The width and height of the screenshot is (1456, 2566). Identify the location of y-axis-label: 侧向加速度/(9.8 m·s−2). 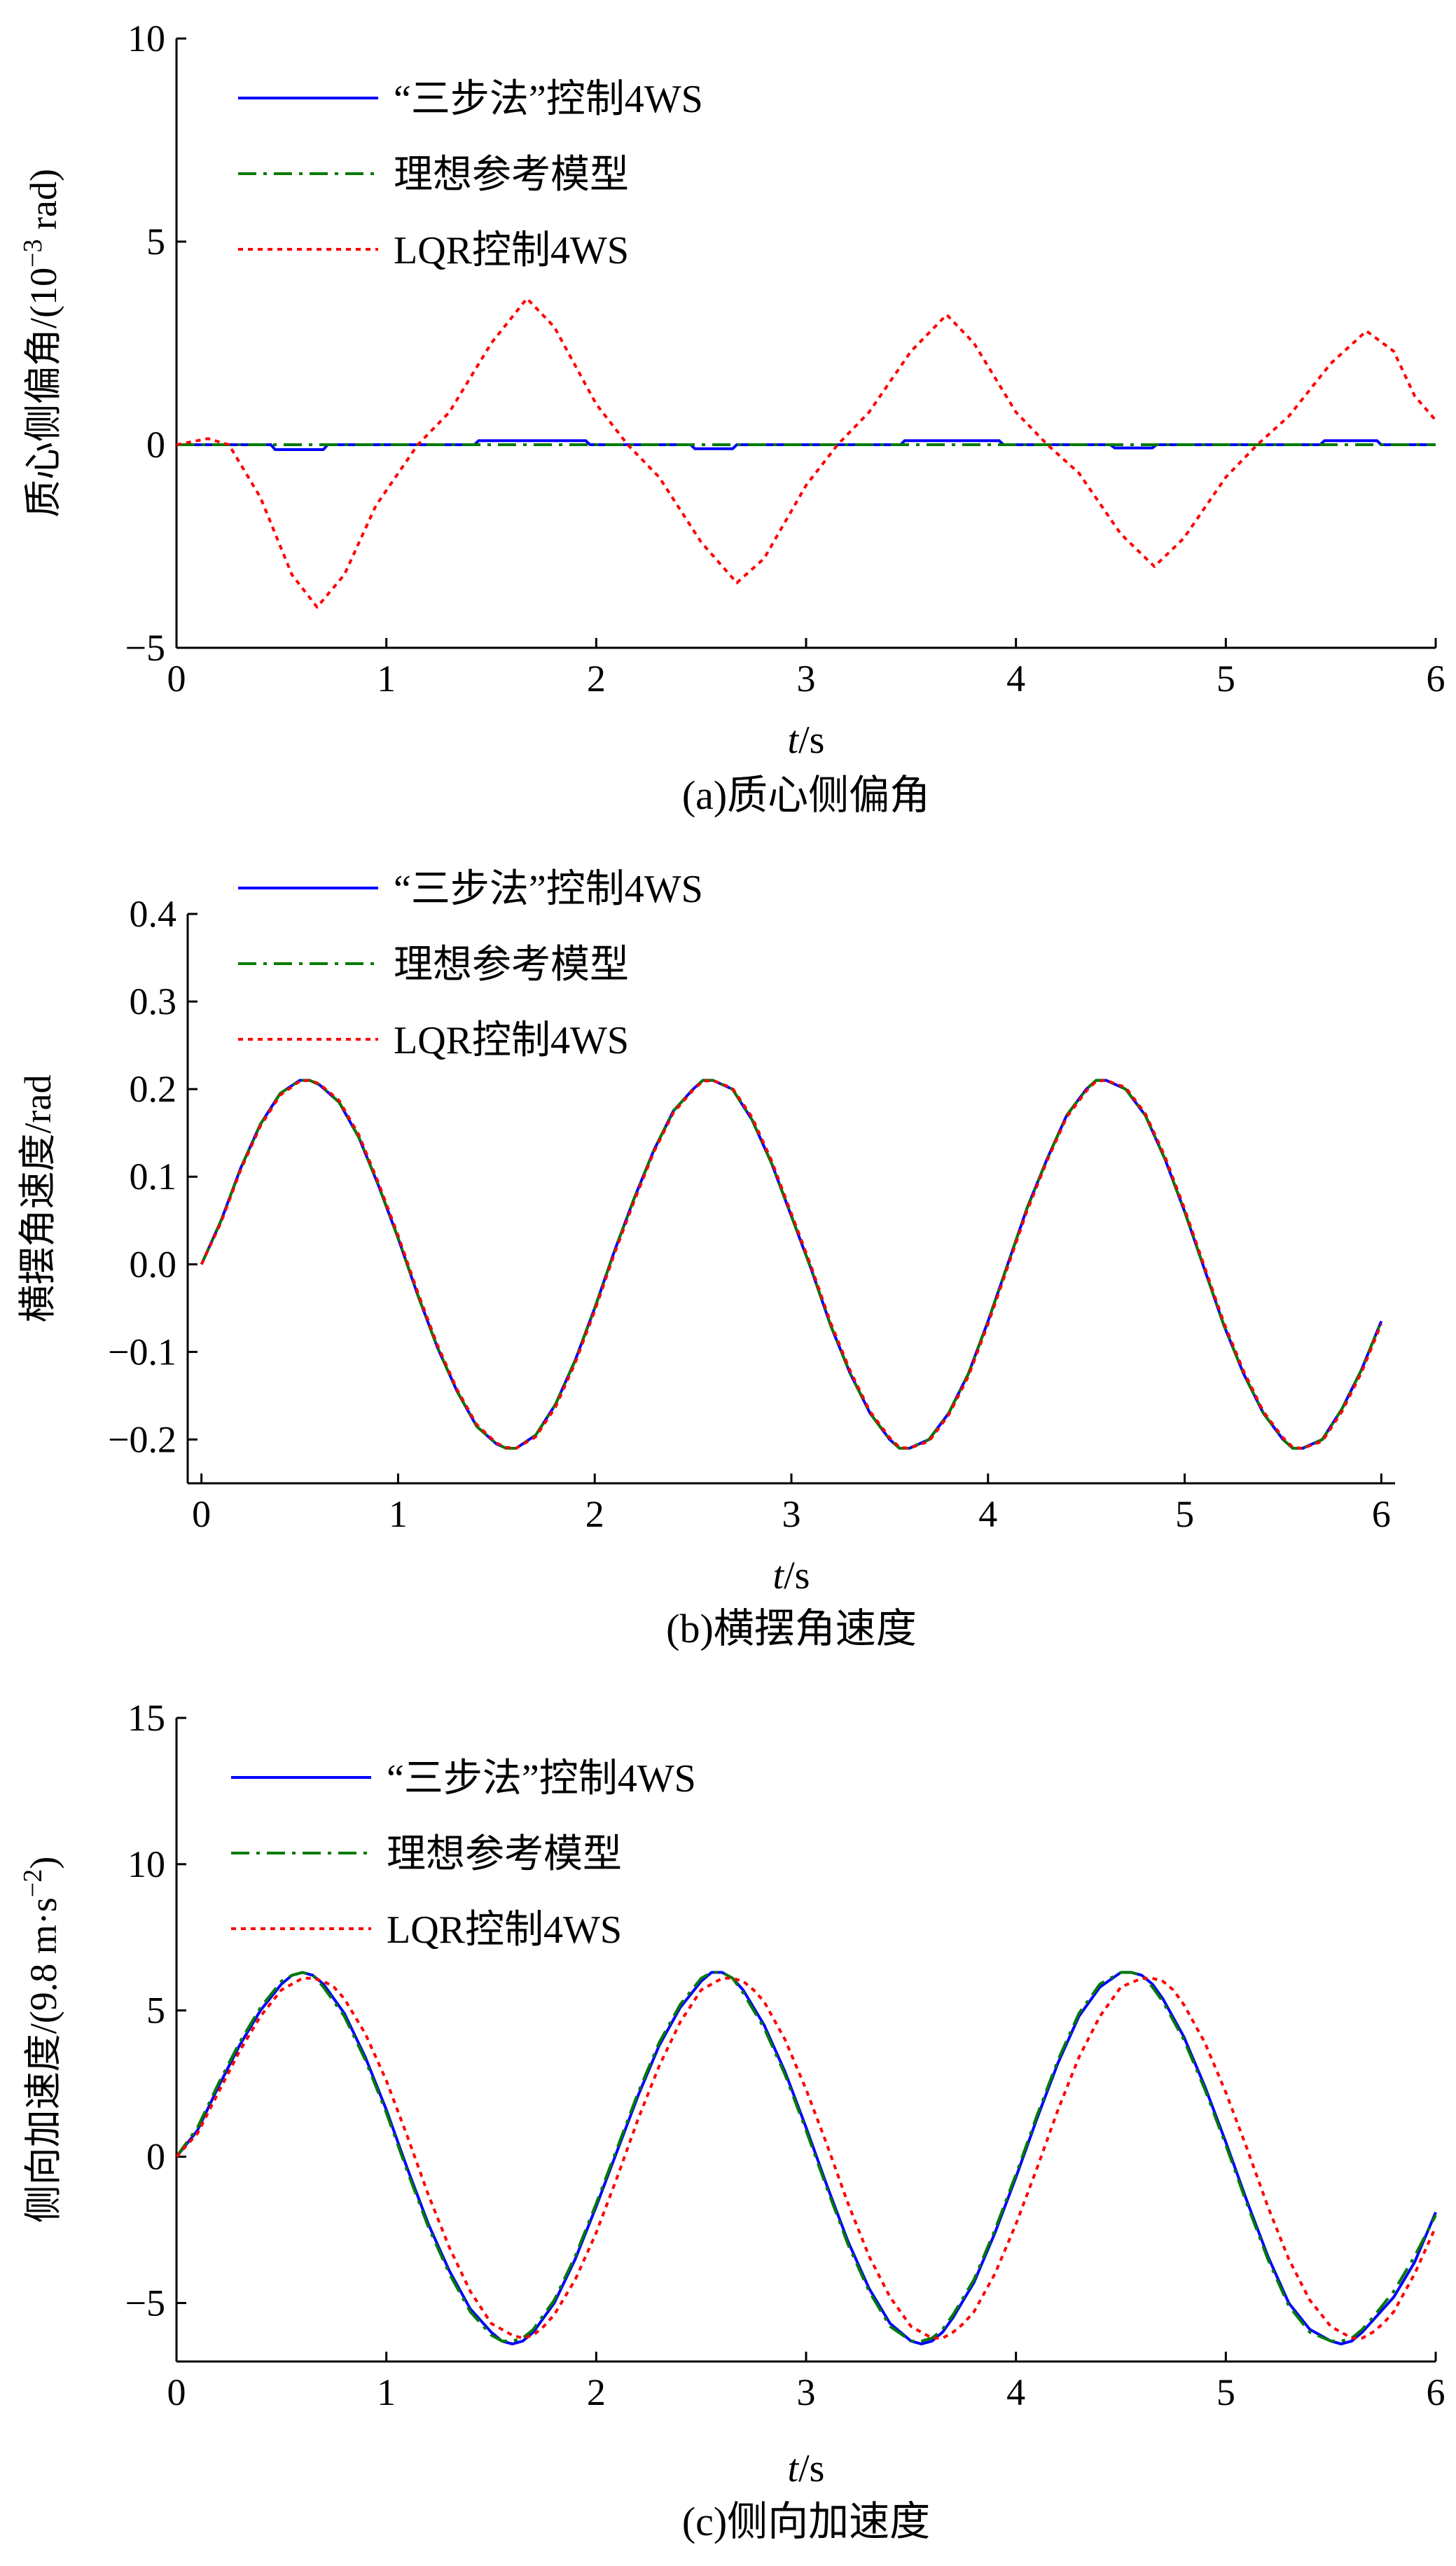
(41, 2040).